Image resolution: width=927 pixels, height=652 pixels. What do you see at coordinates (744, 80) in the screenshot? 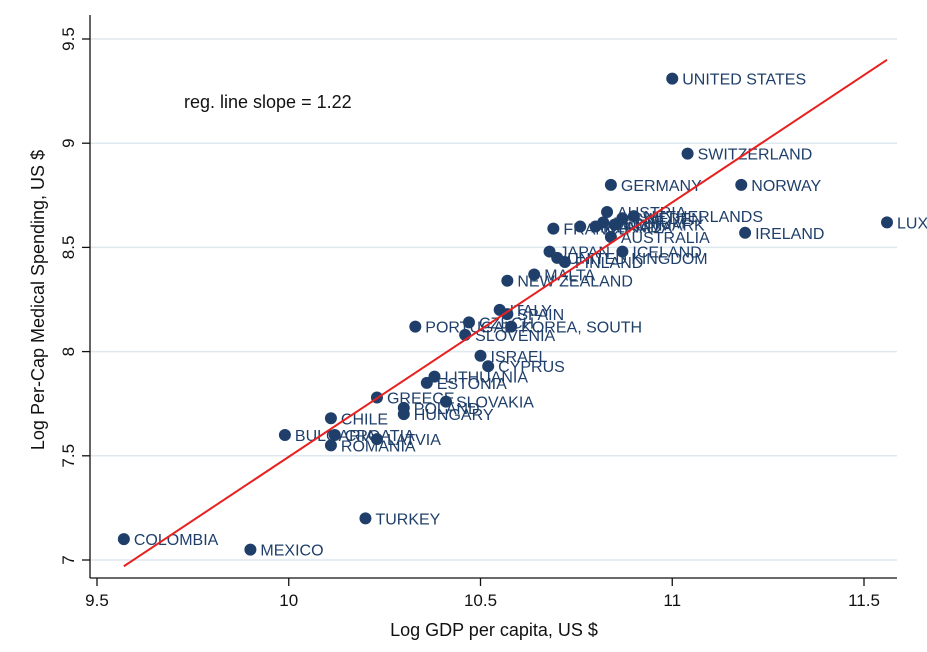
I see `data-point-label: UNITED STATES` at bounding box center [744, 80].